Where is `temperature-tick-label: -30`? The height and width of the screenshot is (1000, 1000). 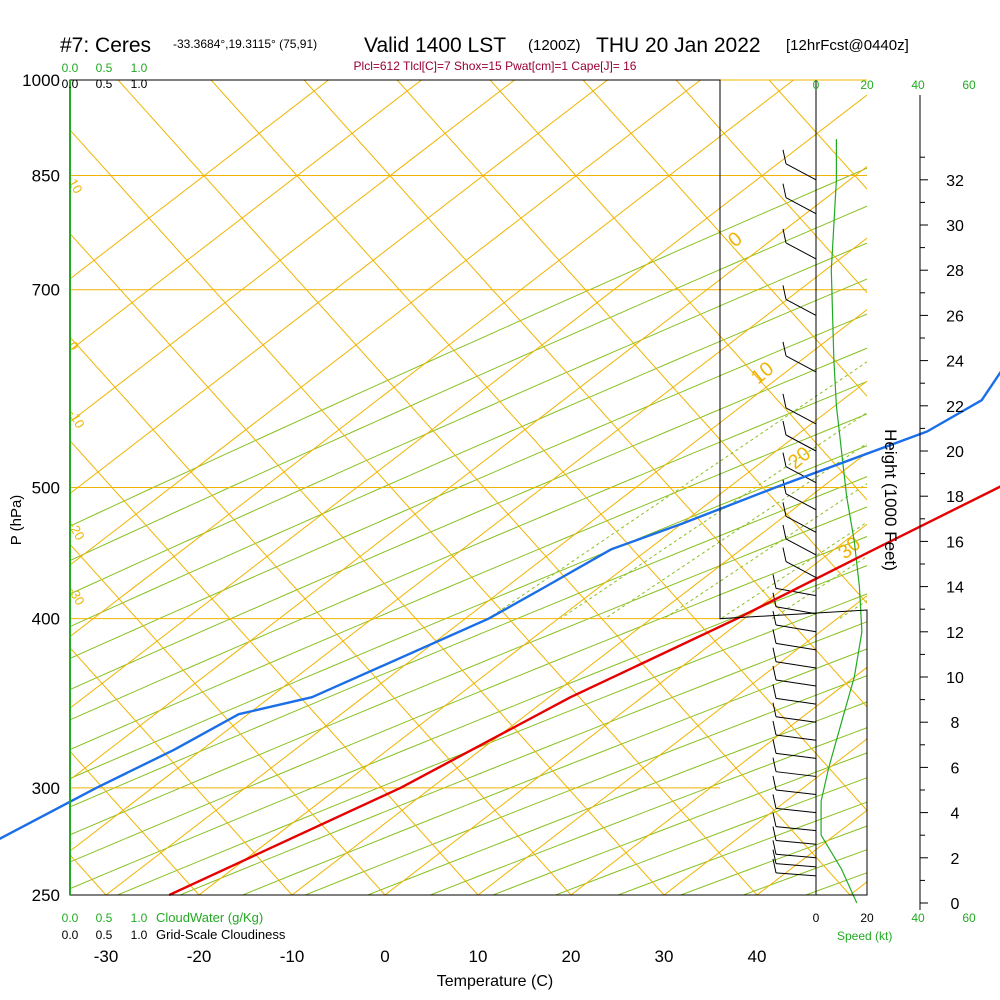
temperature-tick-label: -30 is located at coordinates (106, 956).